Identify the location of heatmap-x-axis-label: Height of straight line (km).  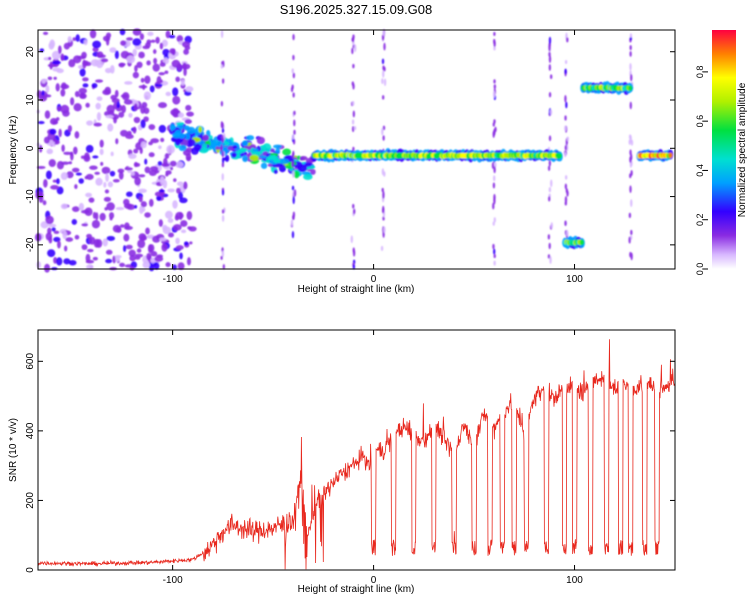
(356, 289).